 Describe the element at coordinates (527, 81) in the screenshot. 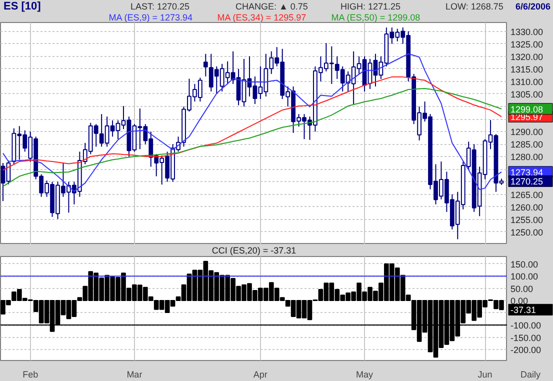

I see `y-tick-label: 1310.00` at that location.